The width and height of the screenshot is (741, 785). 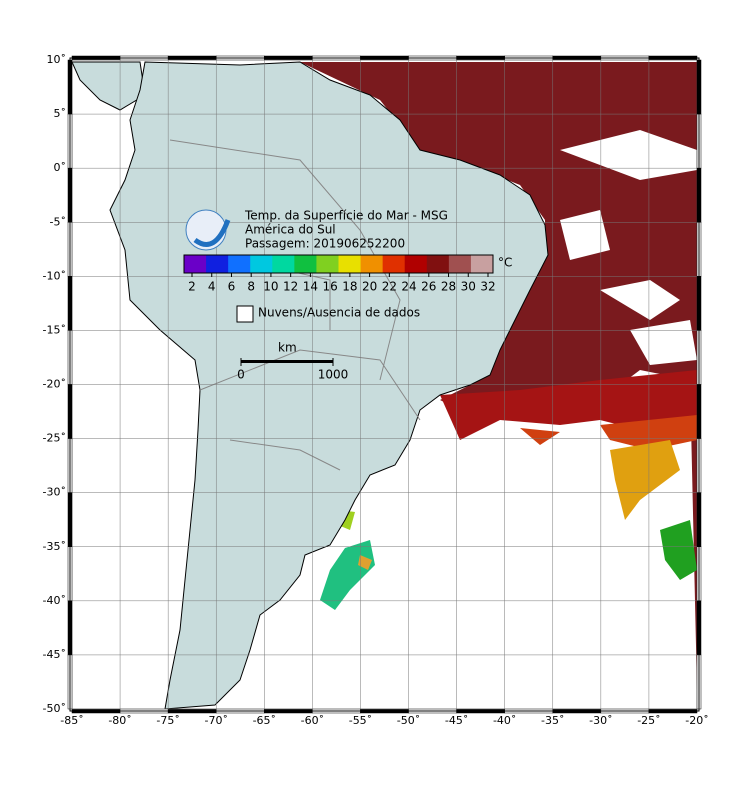 I want to click on colorbar-frame, so click(x=338, y=264).